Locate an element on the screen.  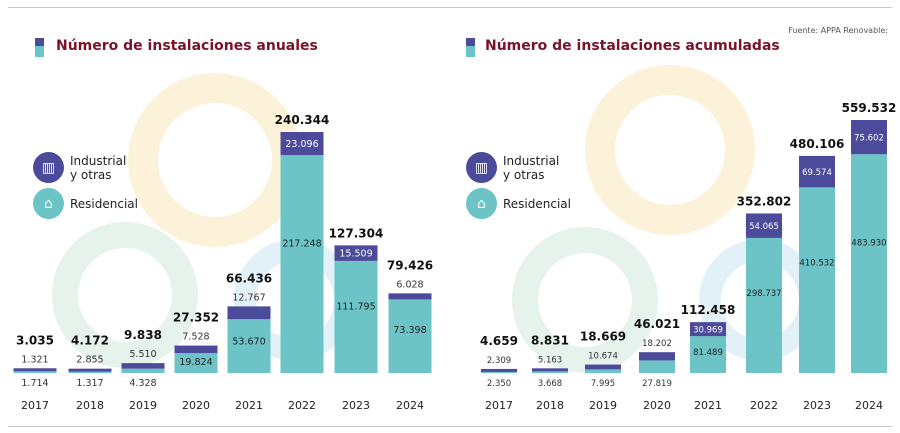
label-total: 352.802 is located at coordinates (764, 201).